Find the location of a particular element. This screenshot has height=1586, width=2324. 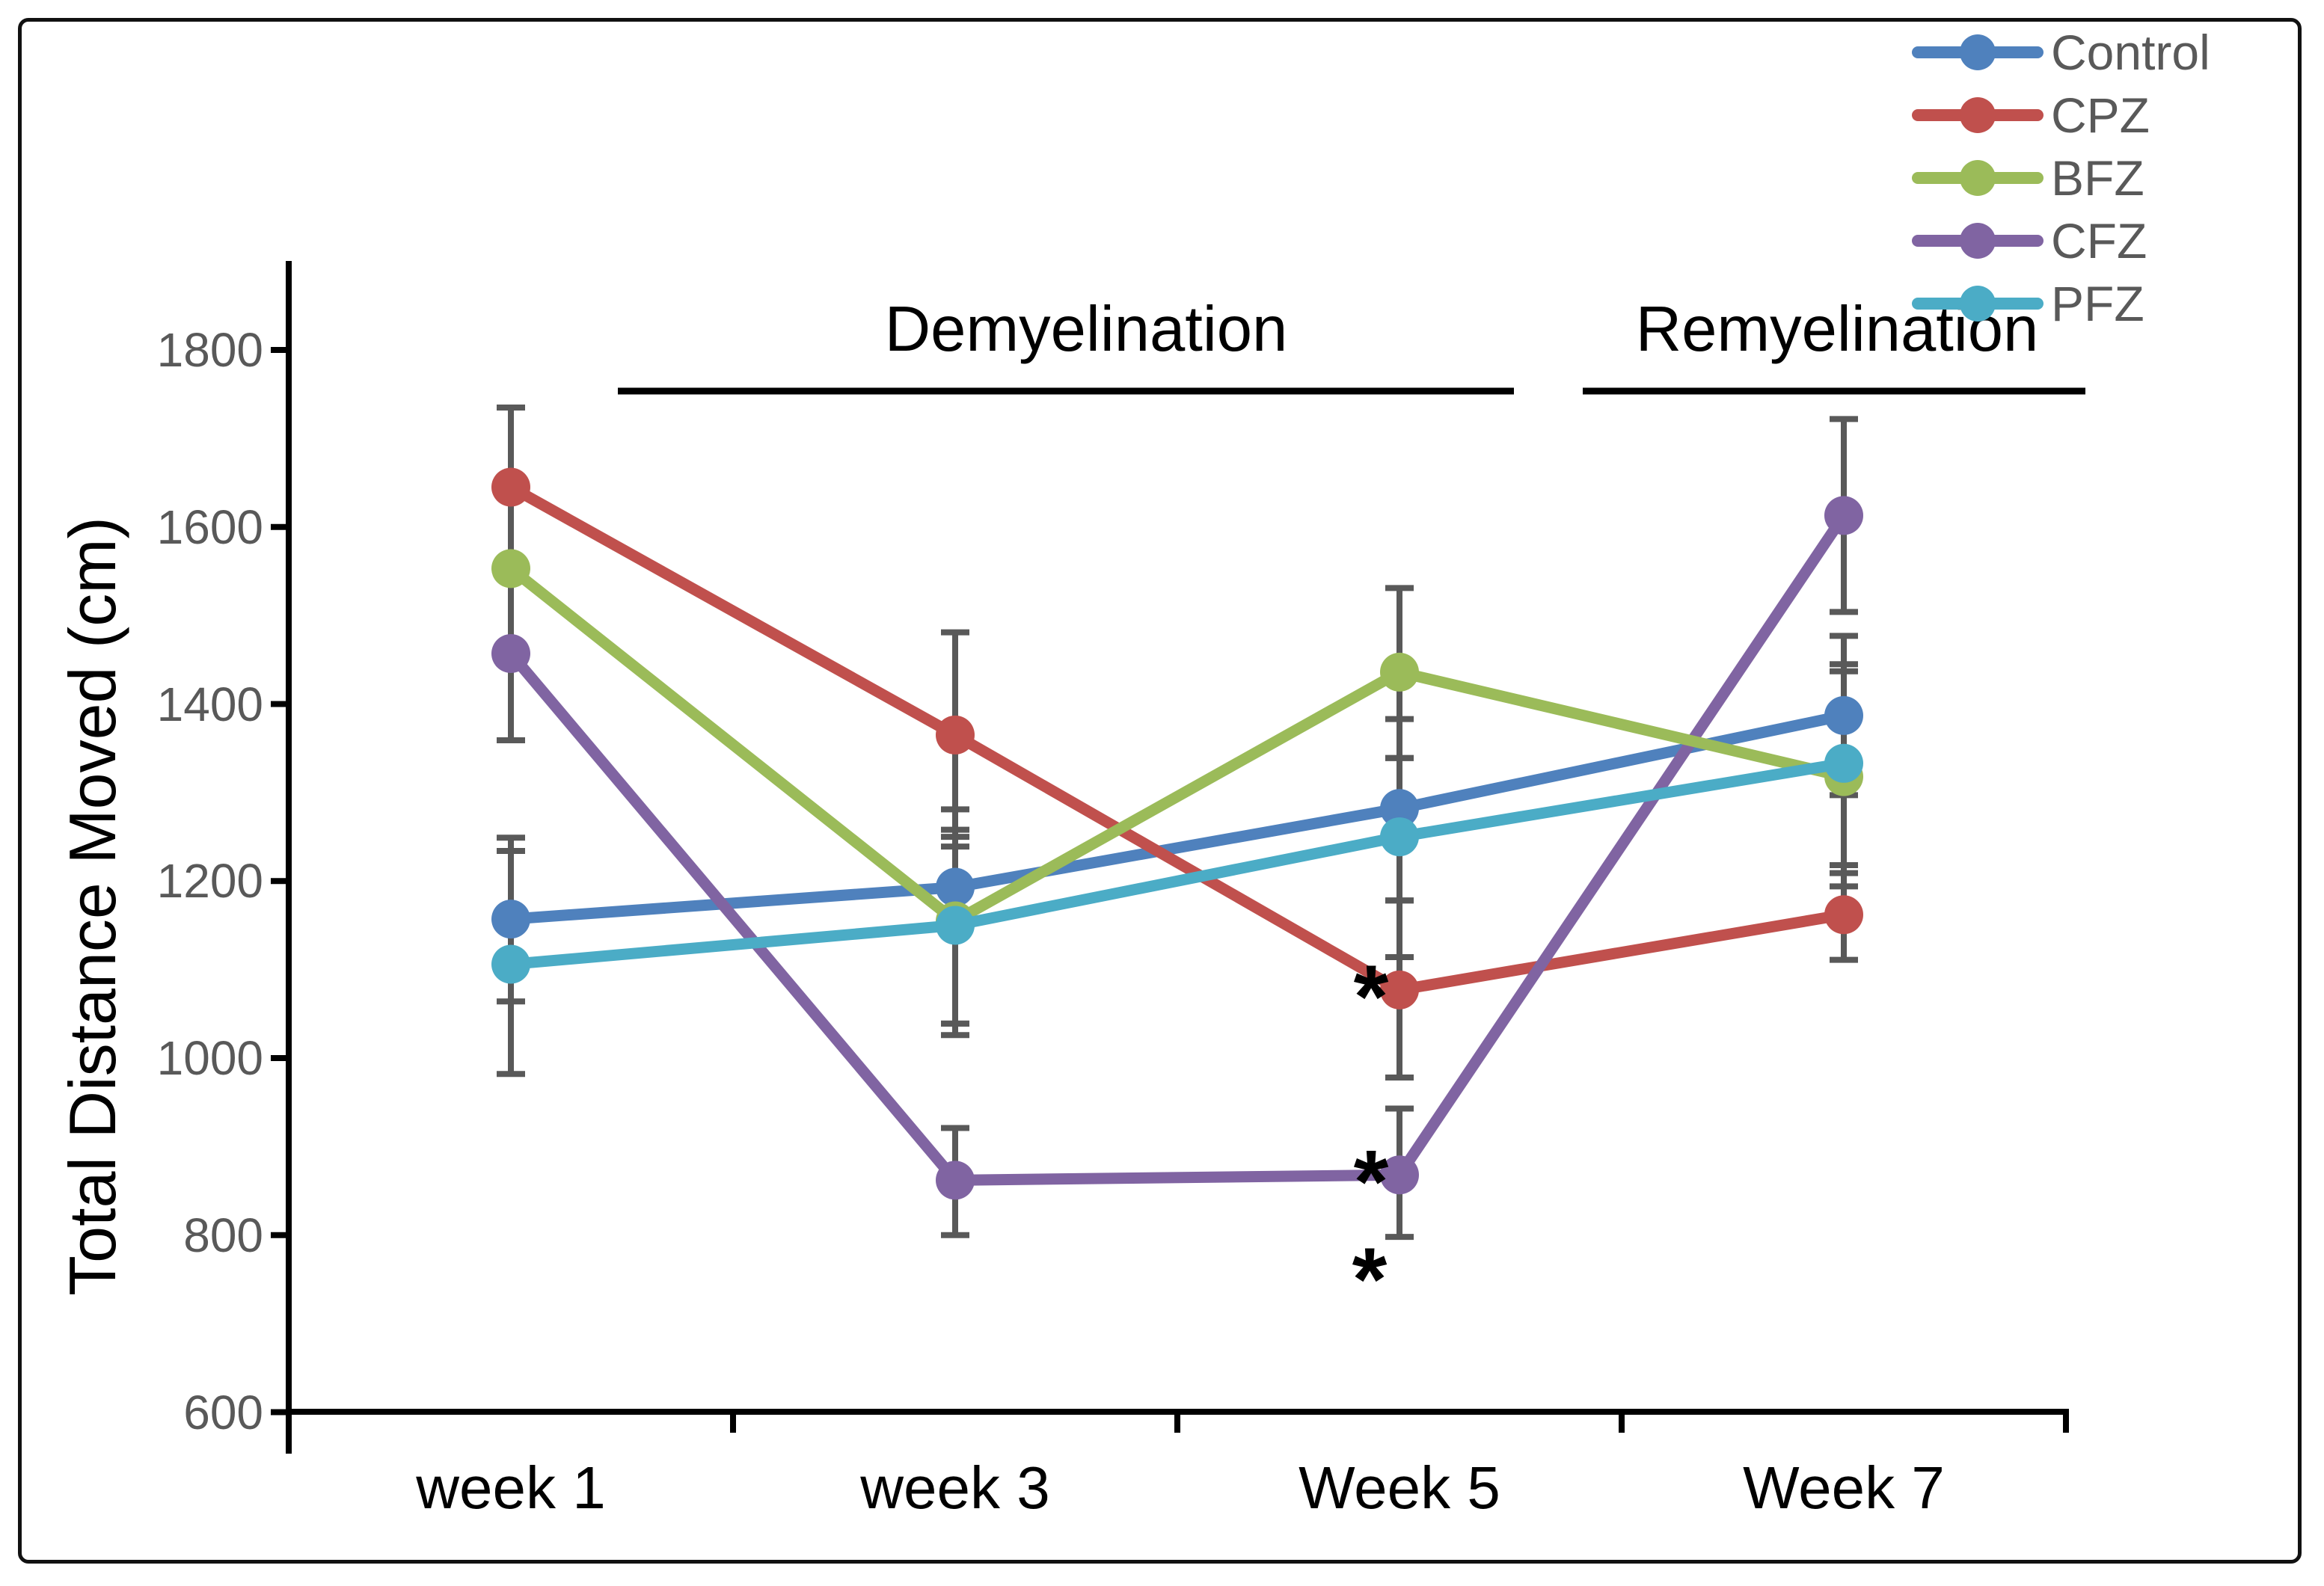

significance-asterisk-1: * is located at coordinates (1371, 1182).